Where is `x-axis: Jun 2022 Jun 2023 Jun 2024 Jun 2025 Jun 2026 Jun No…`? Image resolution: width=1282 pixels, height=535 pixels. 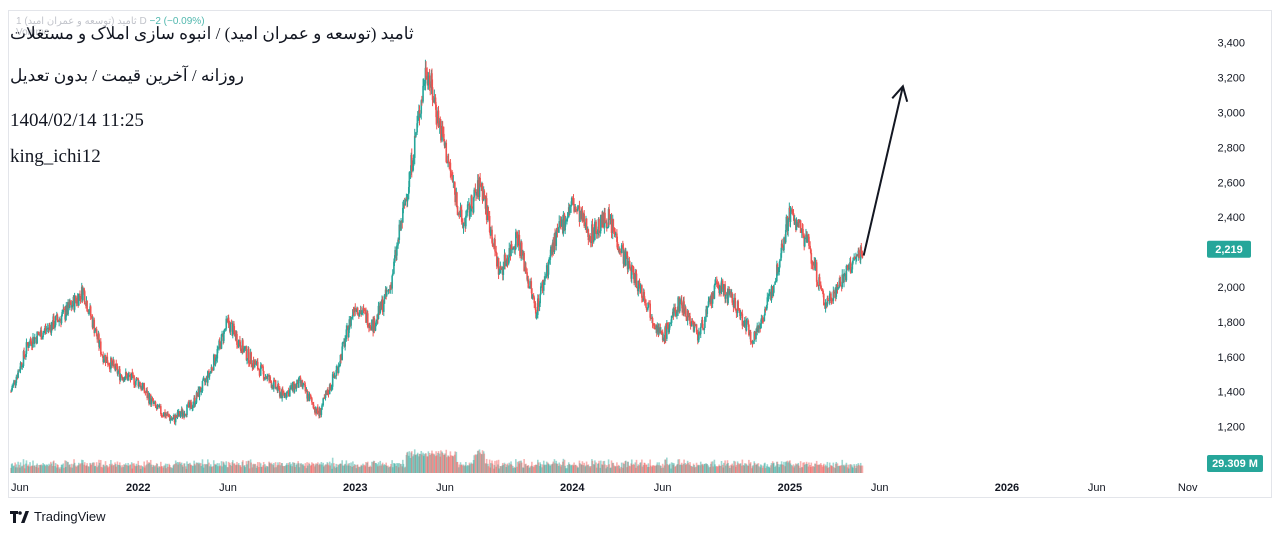
x-axis: Jun 2022 Jun 2023 Jun 2024 Jun 2025 Jun 2026 Jun No… is located at coordinates (604, 488).